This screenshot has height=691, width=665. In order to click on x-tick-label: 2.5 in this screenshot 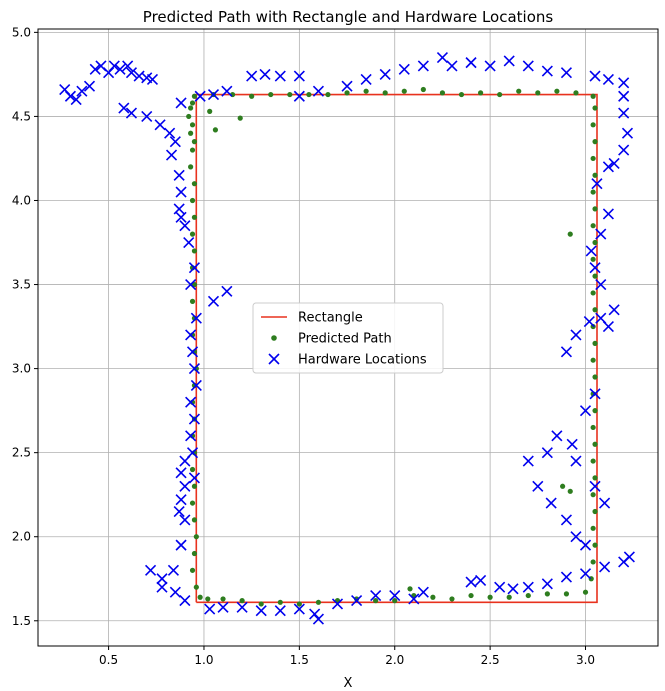, I will do `click(490, 660)`.